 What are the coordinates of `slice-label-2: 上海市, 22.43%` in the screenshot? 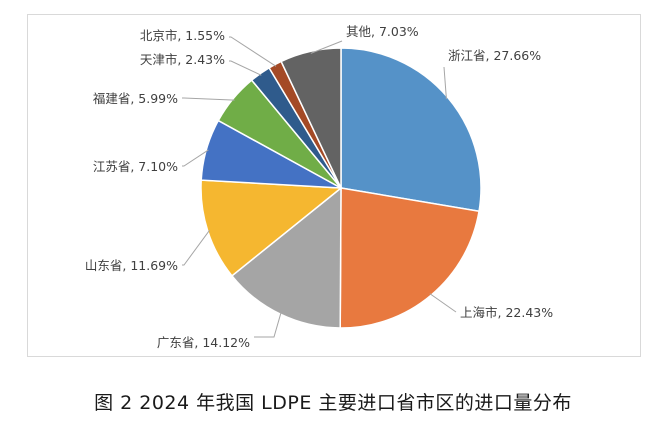 It's located at (506, 312).